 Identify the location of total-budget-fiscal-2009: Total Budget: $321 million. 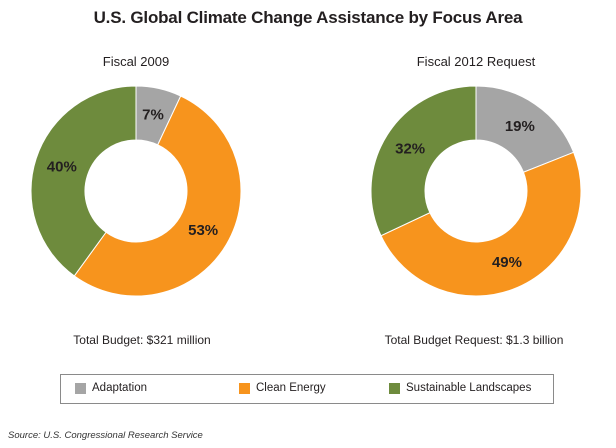
(142, 340).